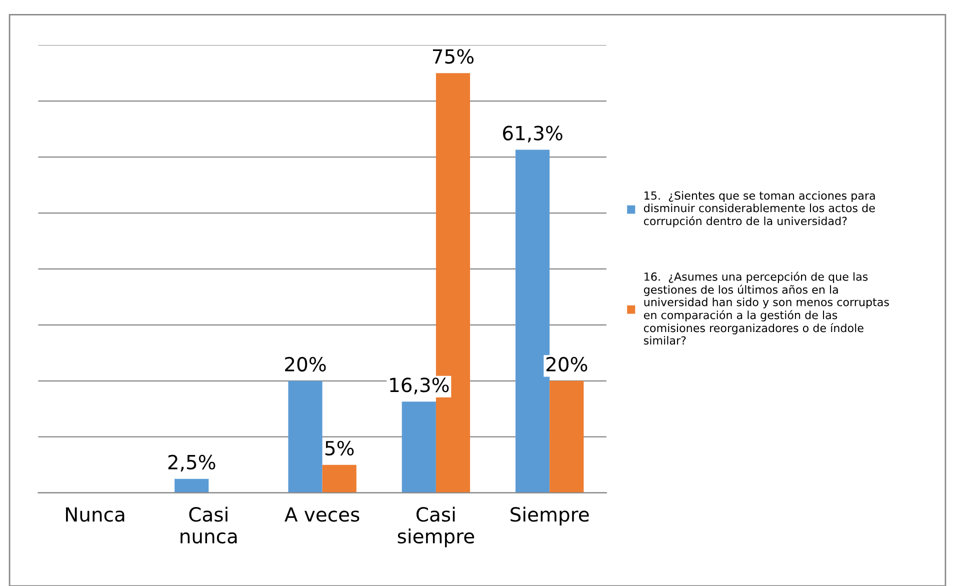  Describe the element at coordinates (532, 134) in the screenshot. I see `data-label: 61,3%` at that location.